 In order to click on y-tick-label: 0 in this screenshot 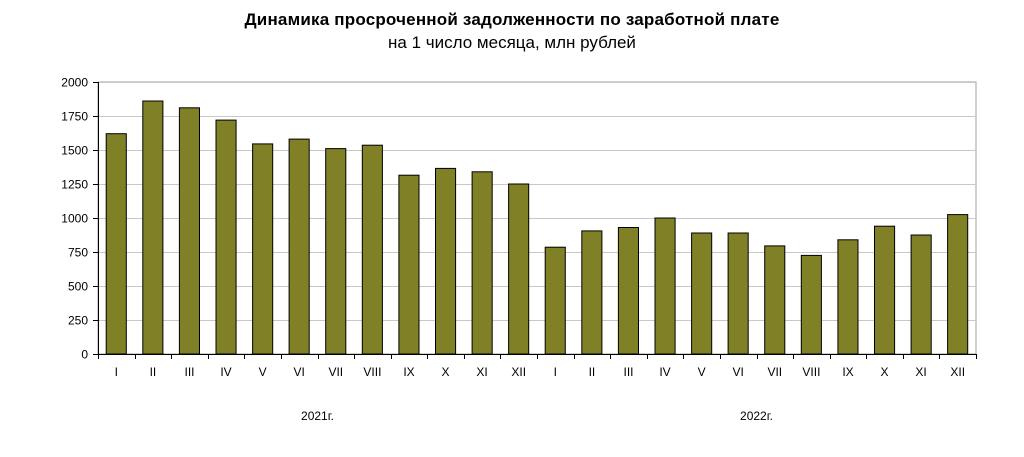, I will do `click(84, 355)`.